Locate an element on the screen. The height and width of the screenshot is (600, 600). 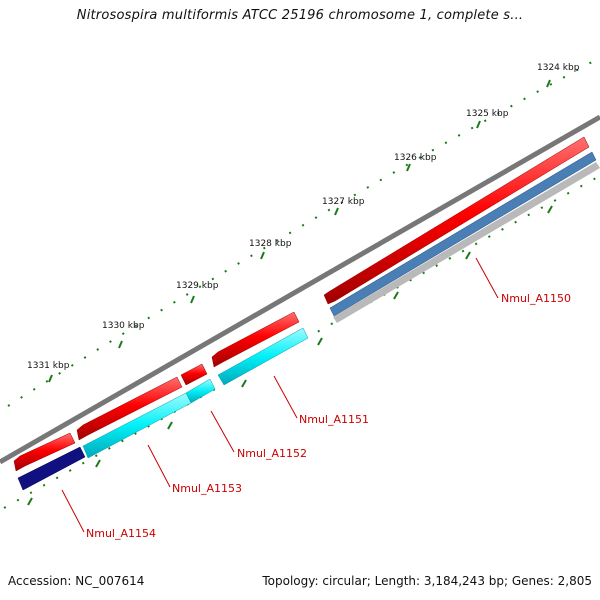
cds-arrow-nmul-a1152 is located at coordinates (194, 374).